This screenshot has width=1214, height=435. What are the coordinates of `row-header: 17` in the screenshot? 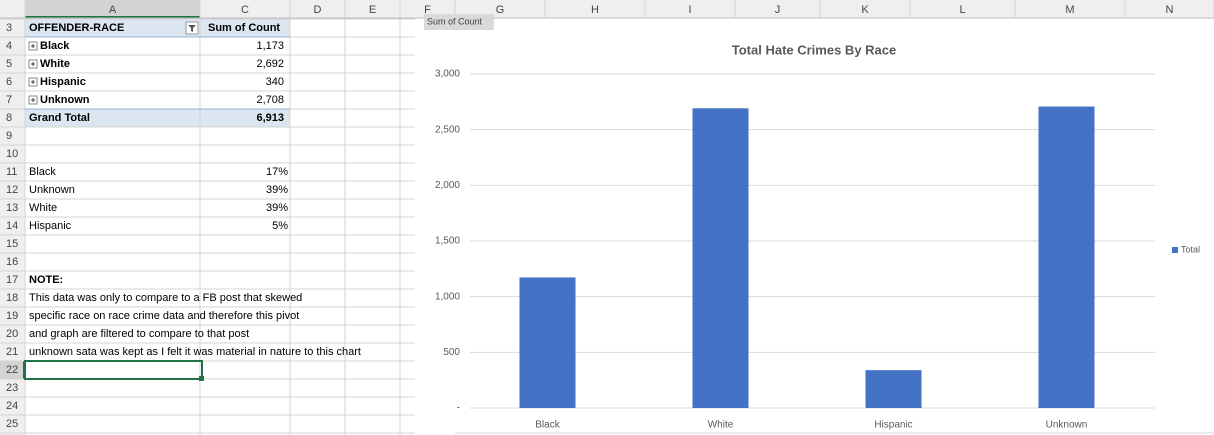 It's located at (12, 280).